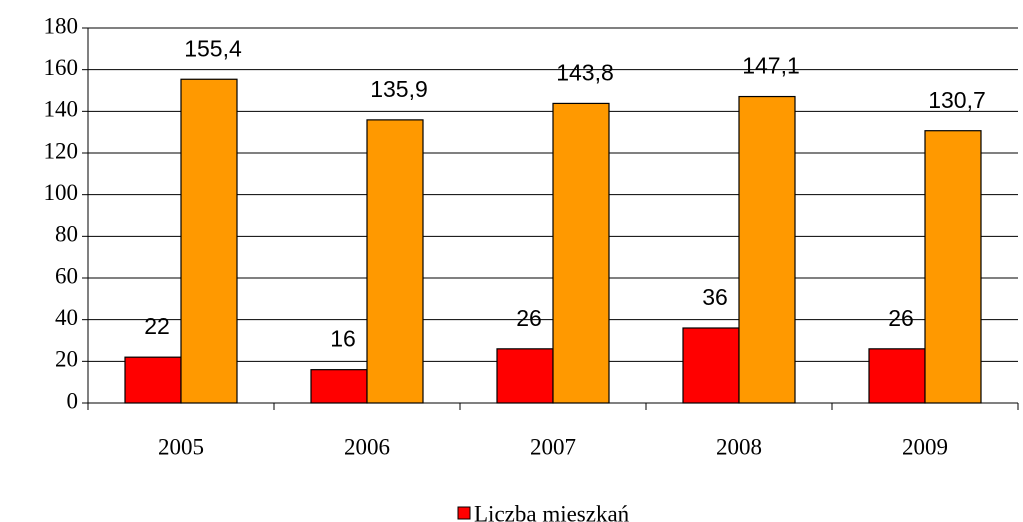 Image resolution: width=1023 pixels, height=522 pixels. I want to click on y-tick-label: 0, so click(73, 400).